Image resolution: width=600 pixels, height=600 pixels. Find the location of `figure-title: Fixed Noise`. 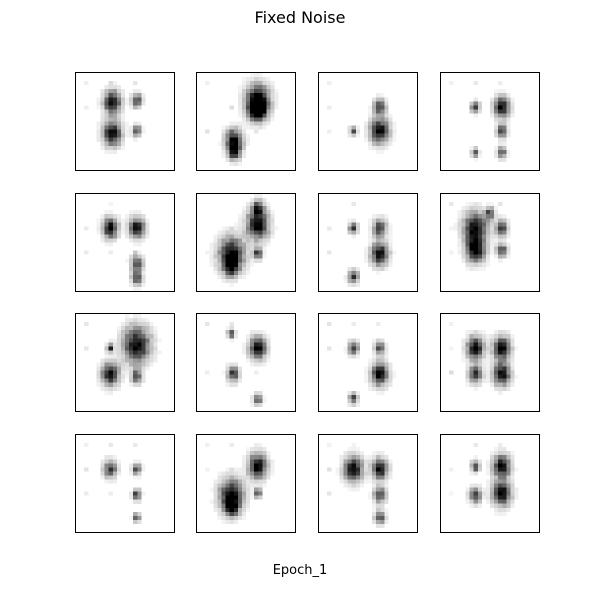

figure-title: Fixed Noise is located at coordinates (300, 17).